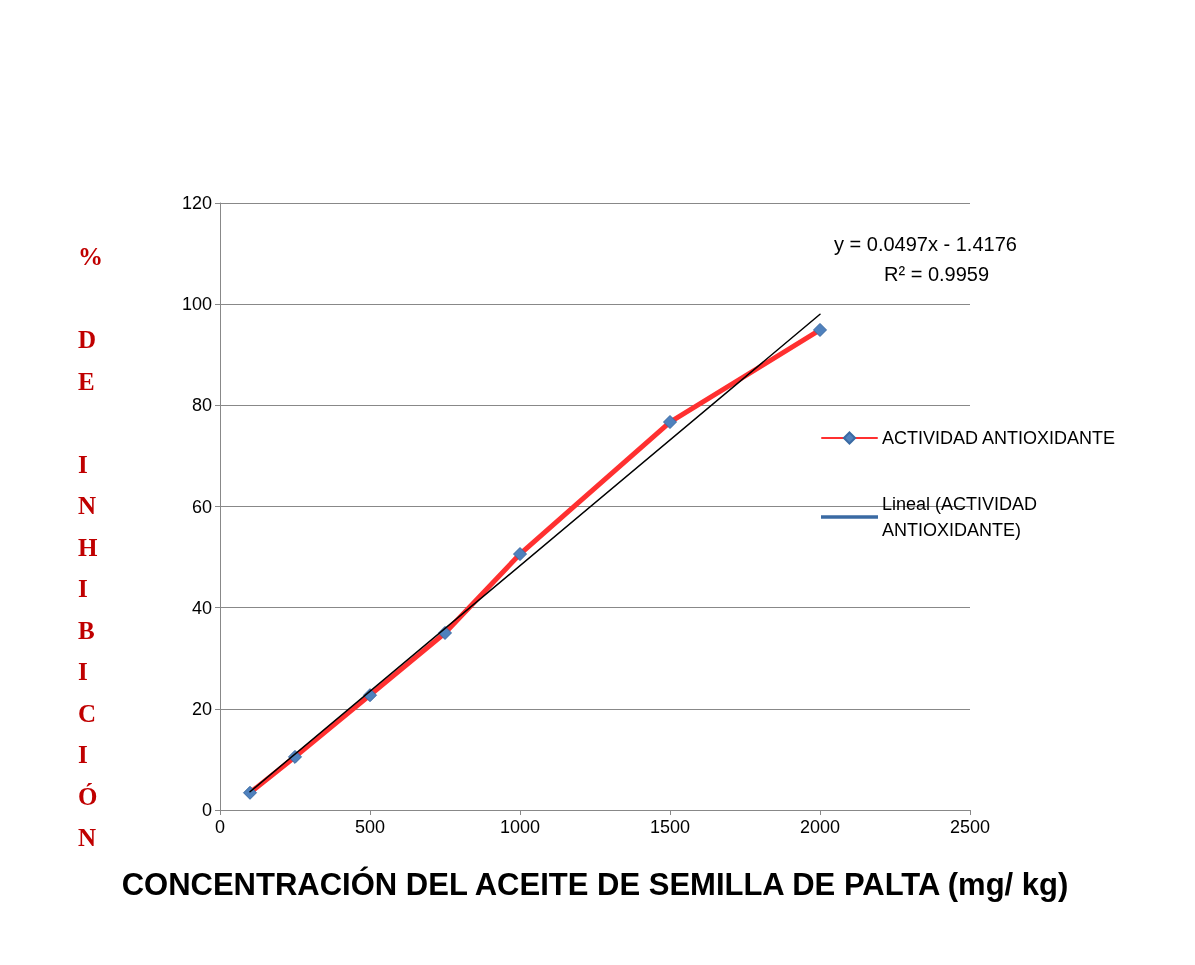  What do you see at coordinates (196, 203) in the screenshot?
I see `y-tick-label: 120` at bounding box center [196, 203].